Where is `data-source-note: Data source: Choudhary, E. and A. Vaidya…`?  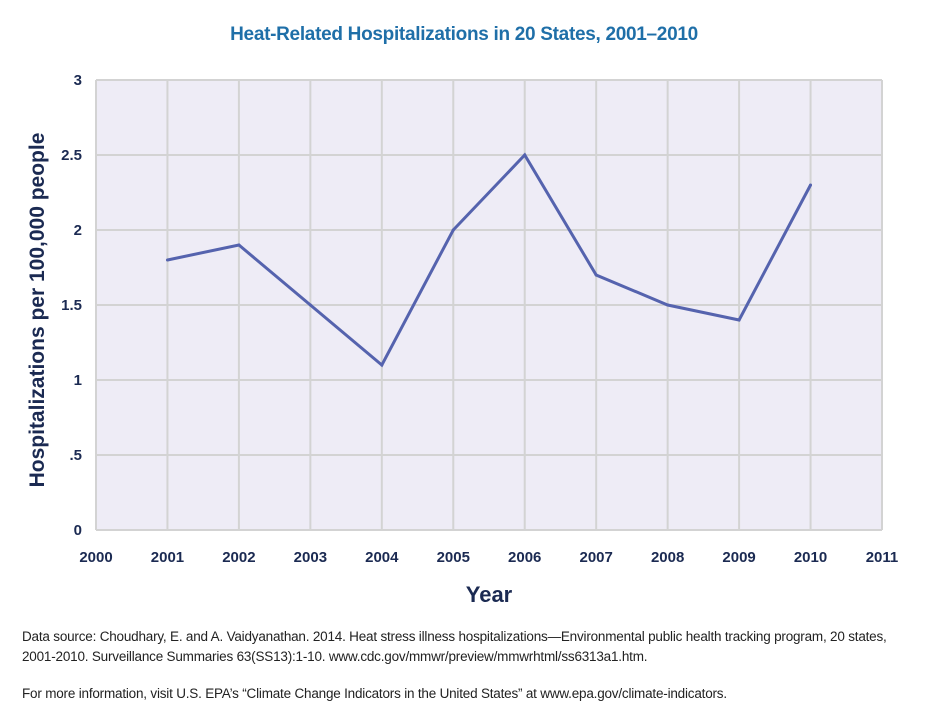 data-source-note: Data source: Choudhary, E. and A. Vaidya… is located at coordinates (454, 646).